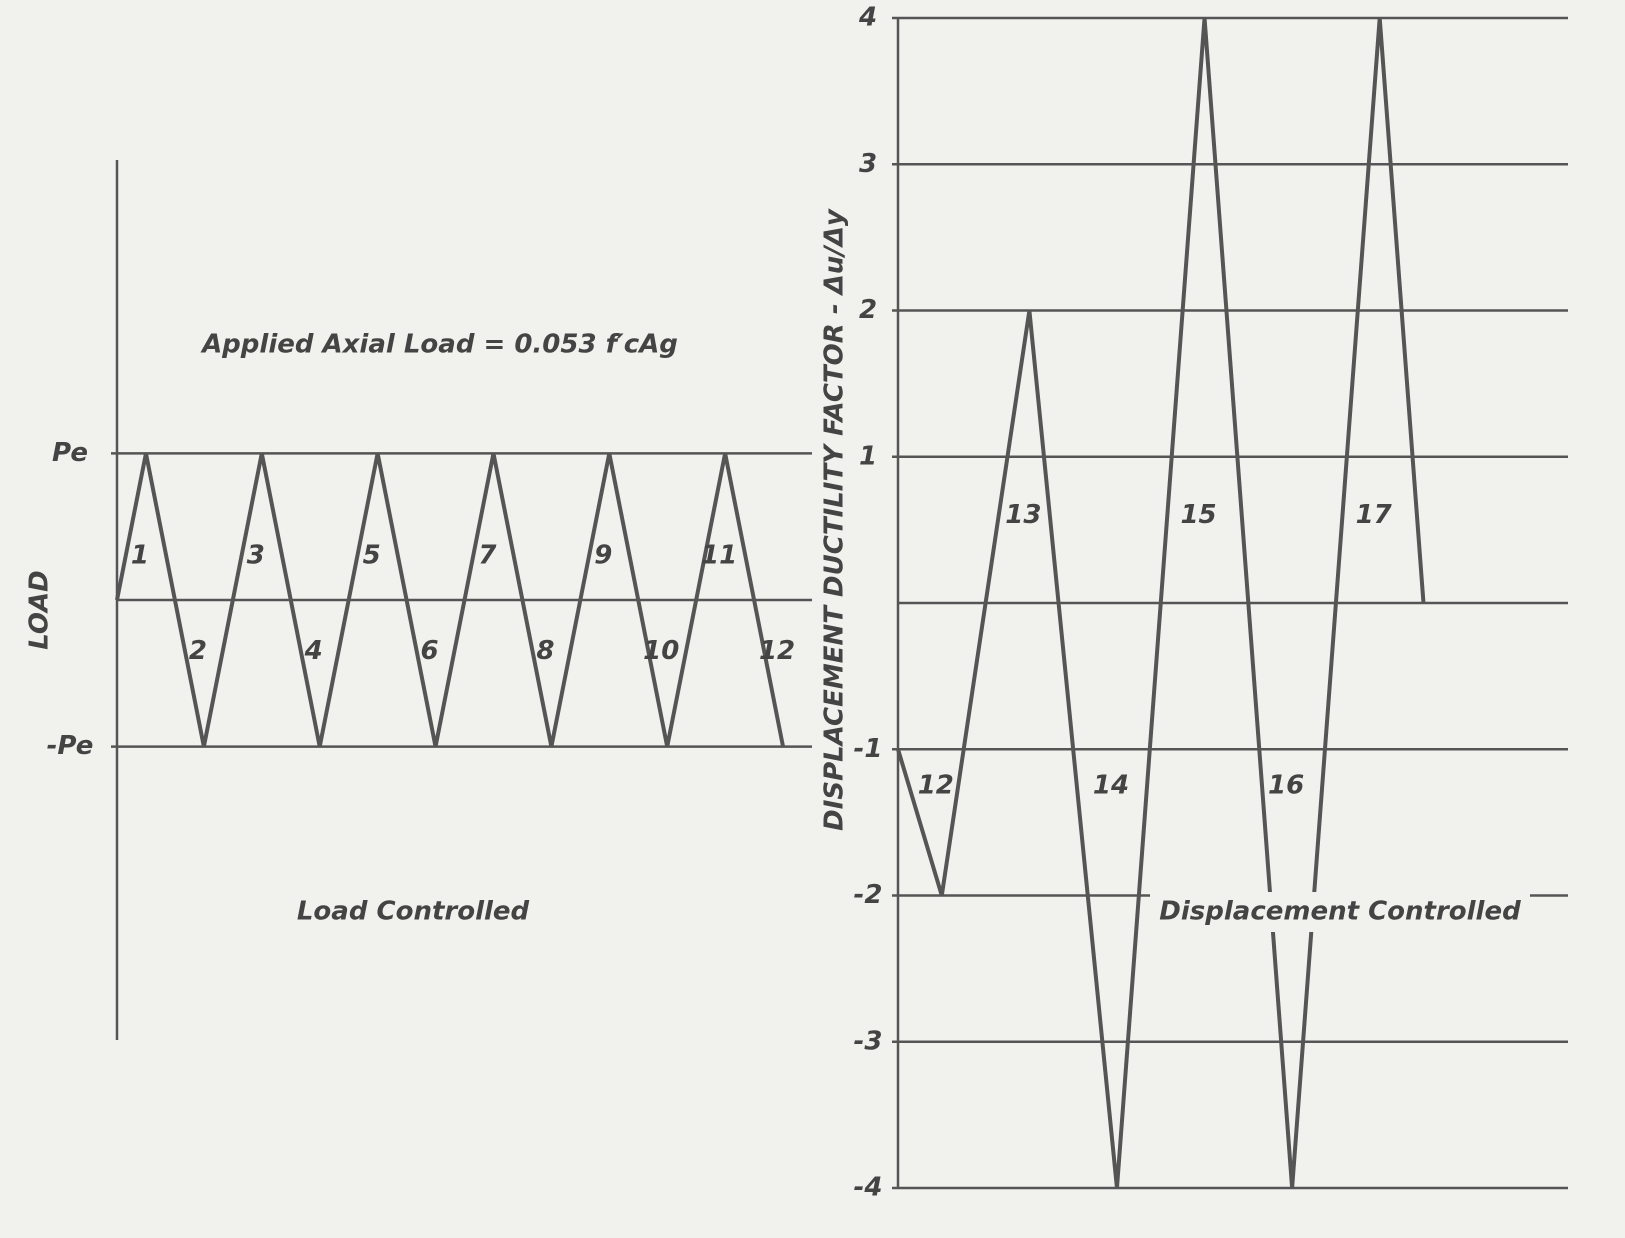 This screenshot has width=1625, height=1238. I want to click on y-tick-label: -1, so click(868, 749).